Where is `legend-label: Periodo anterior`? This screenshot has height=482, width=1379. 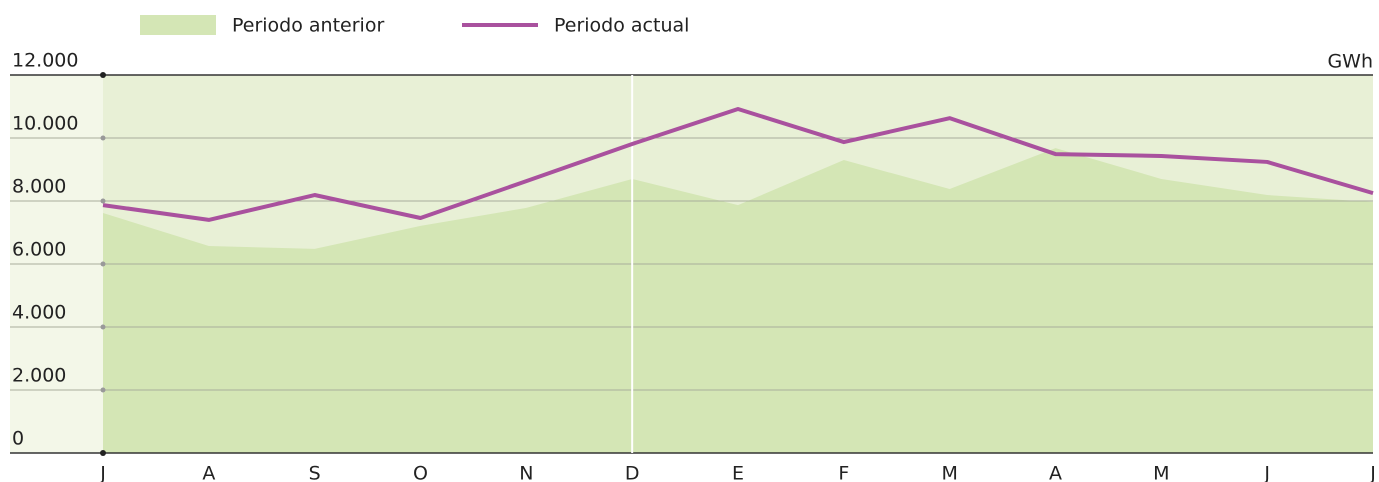
legend-label: Periodo anterior is located at coordinates (308, 26).